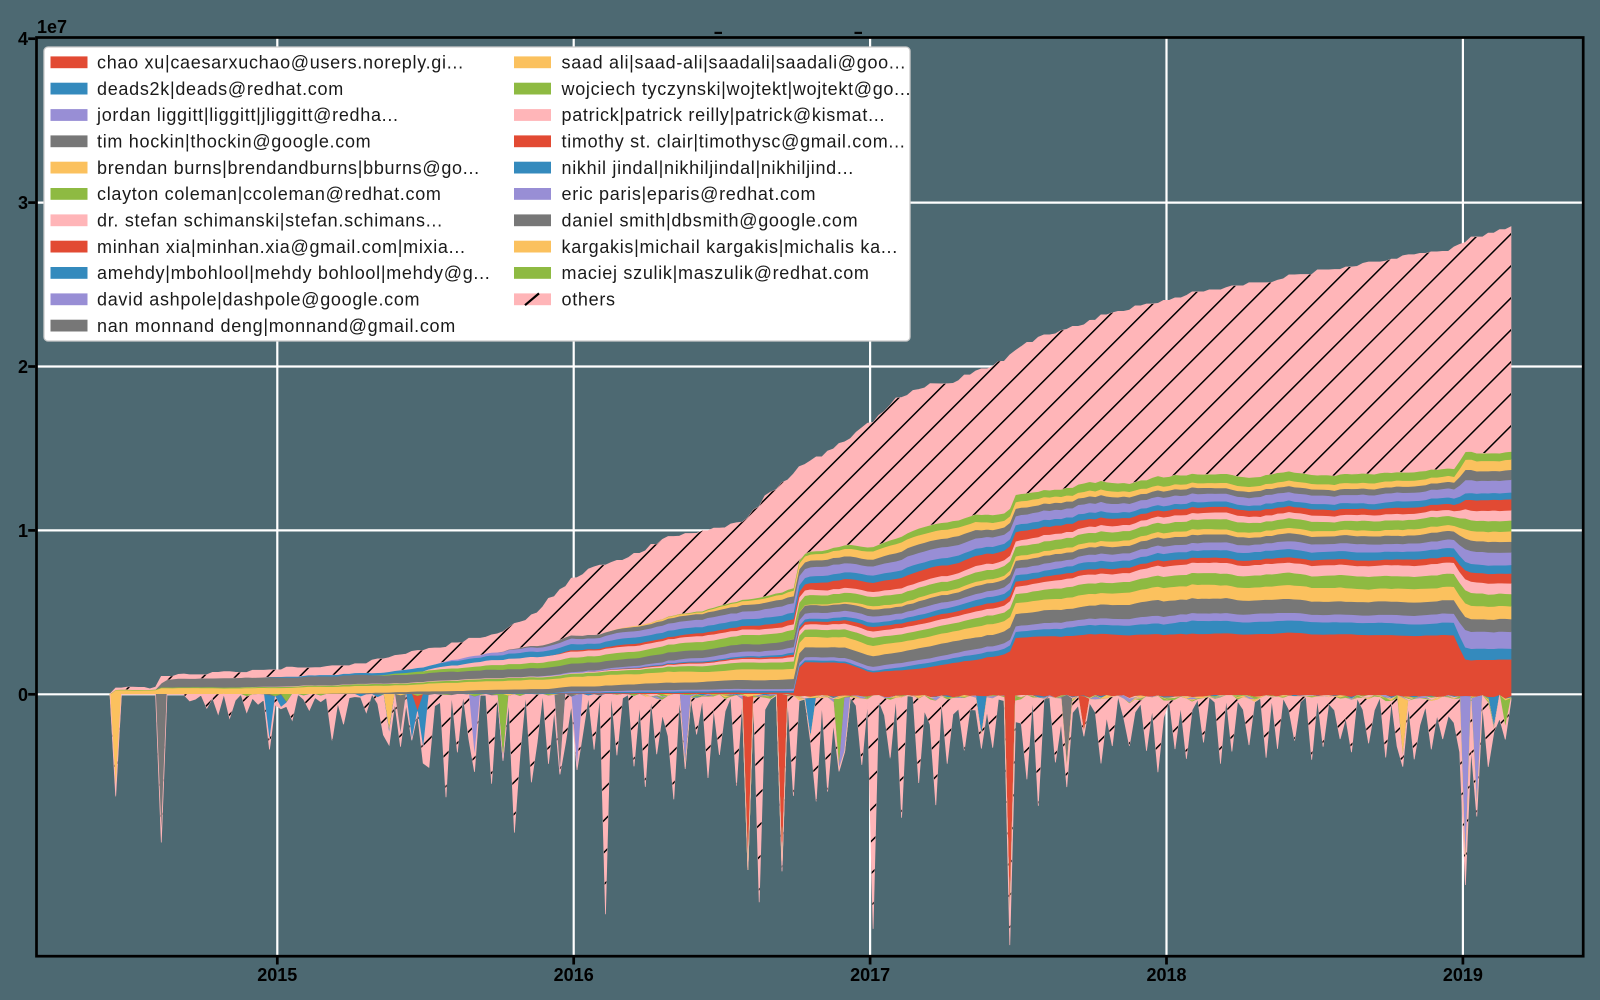  I want to click on svg-text: 0, so click(23, 695).